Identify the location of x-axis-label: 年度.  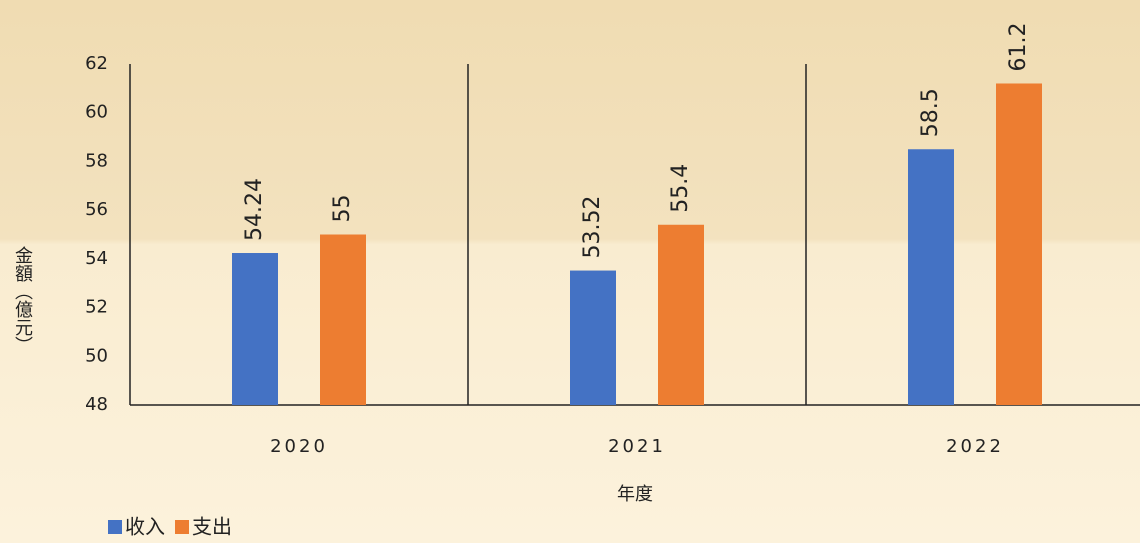
(635, 494).